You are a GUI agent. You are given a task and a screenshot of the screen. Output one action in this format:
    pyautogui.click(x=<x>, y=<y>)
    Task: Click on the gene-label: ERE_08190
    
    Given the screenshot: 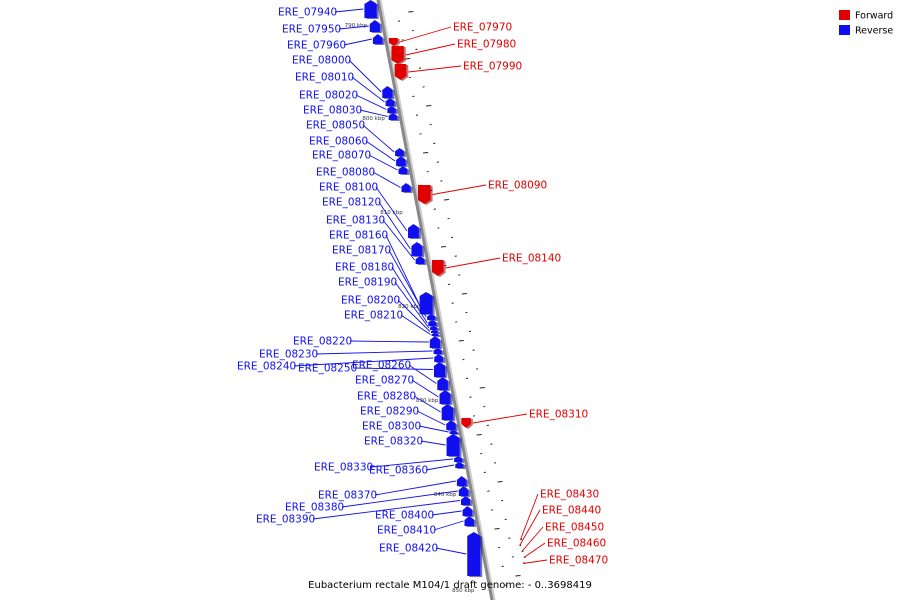 What is the action you would take?
    pyautogui.click(x=367, y=283)
    